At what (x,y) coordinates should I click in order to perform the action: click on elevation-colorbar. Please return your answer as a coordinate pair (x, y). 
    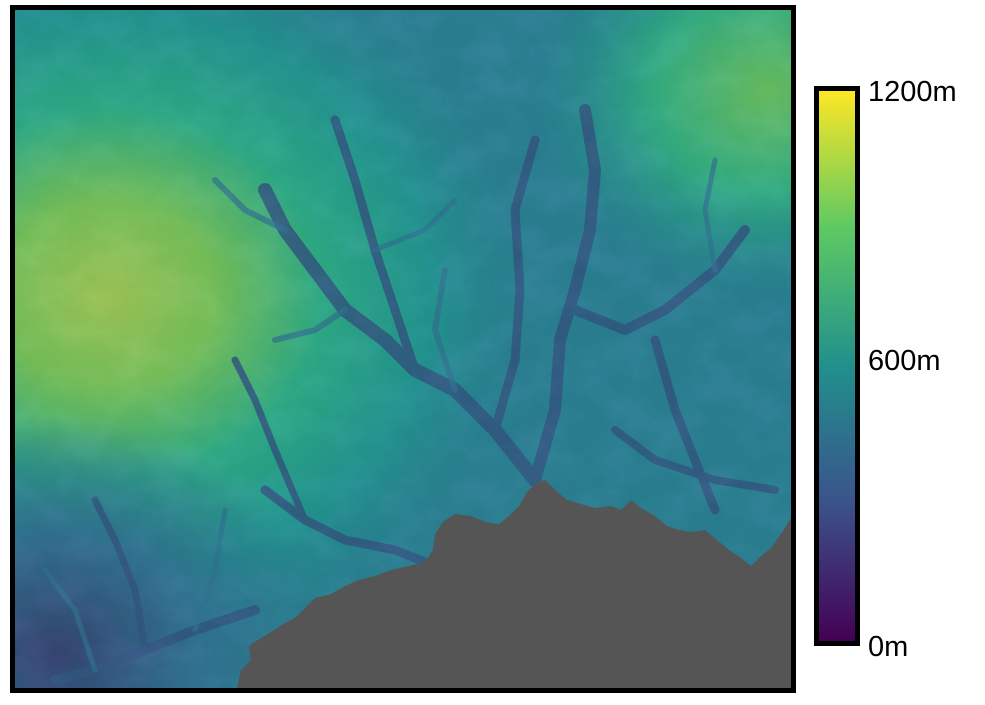
    Looking at the image, I should click on (837, 366).